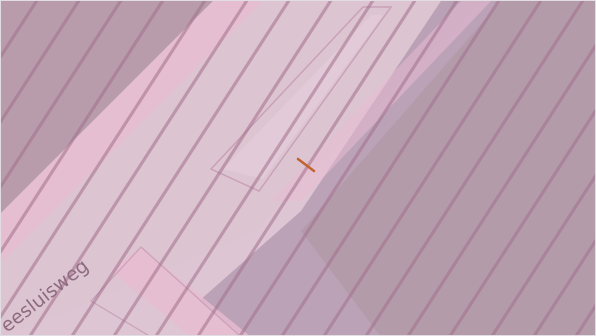 Image resolution: width=596 pixels, height=336 pixels. I want to click on building-outline-inner, so click(303, 97).